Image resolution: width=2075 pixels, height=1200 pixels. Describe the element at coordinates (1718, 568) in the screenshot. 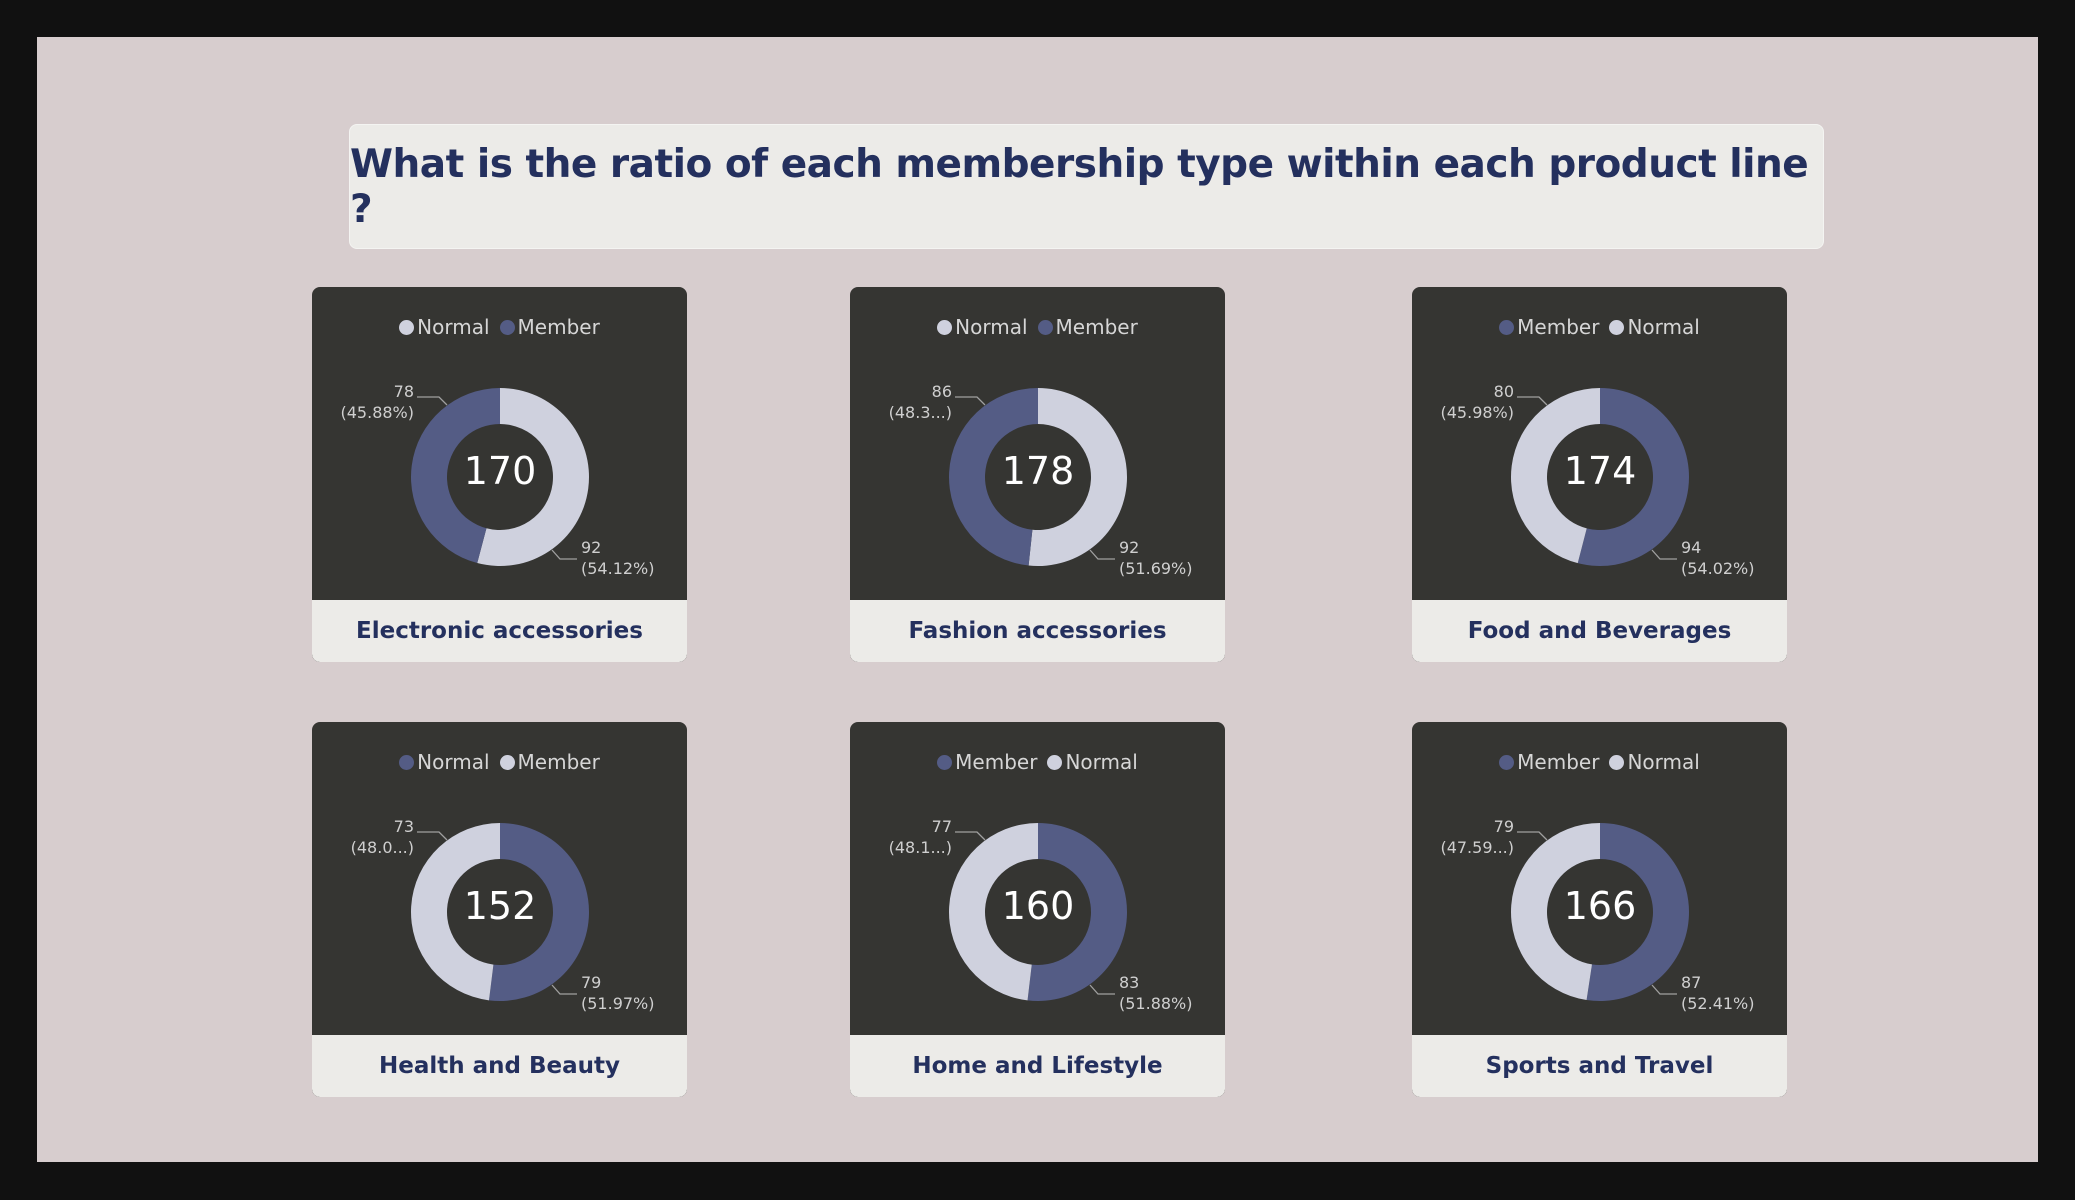

I see `data-label-percent: (54.02%)` at that location.